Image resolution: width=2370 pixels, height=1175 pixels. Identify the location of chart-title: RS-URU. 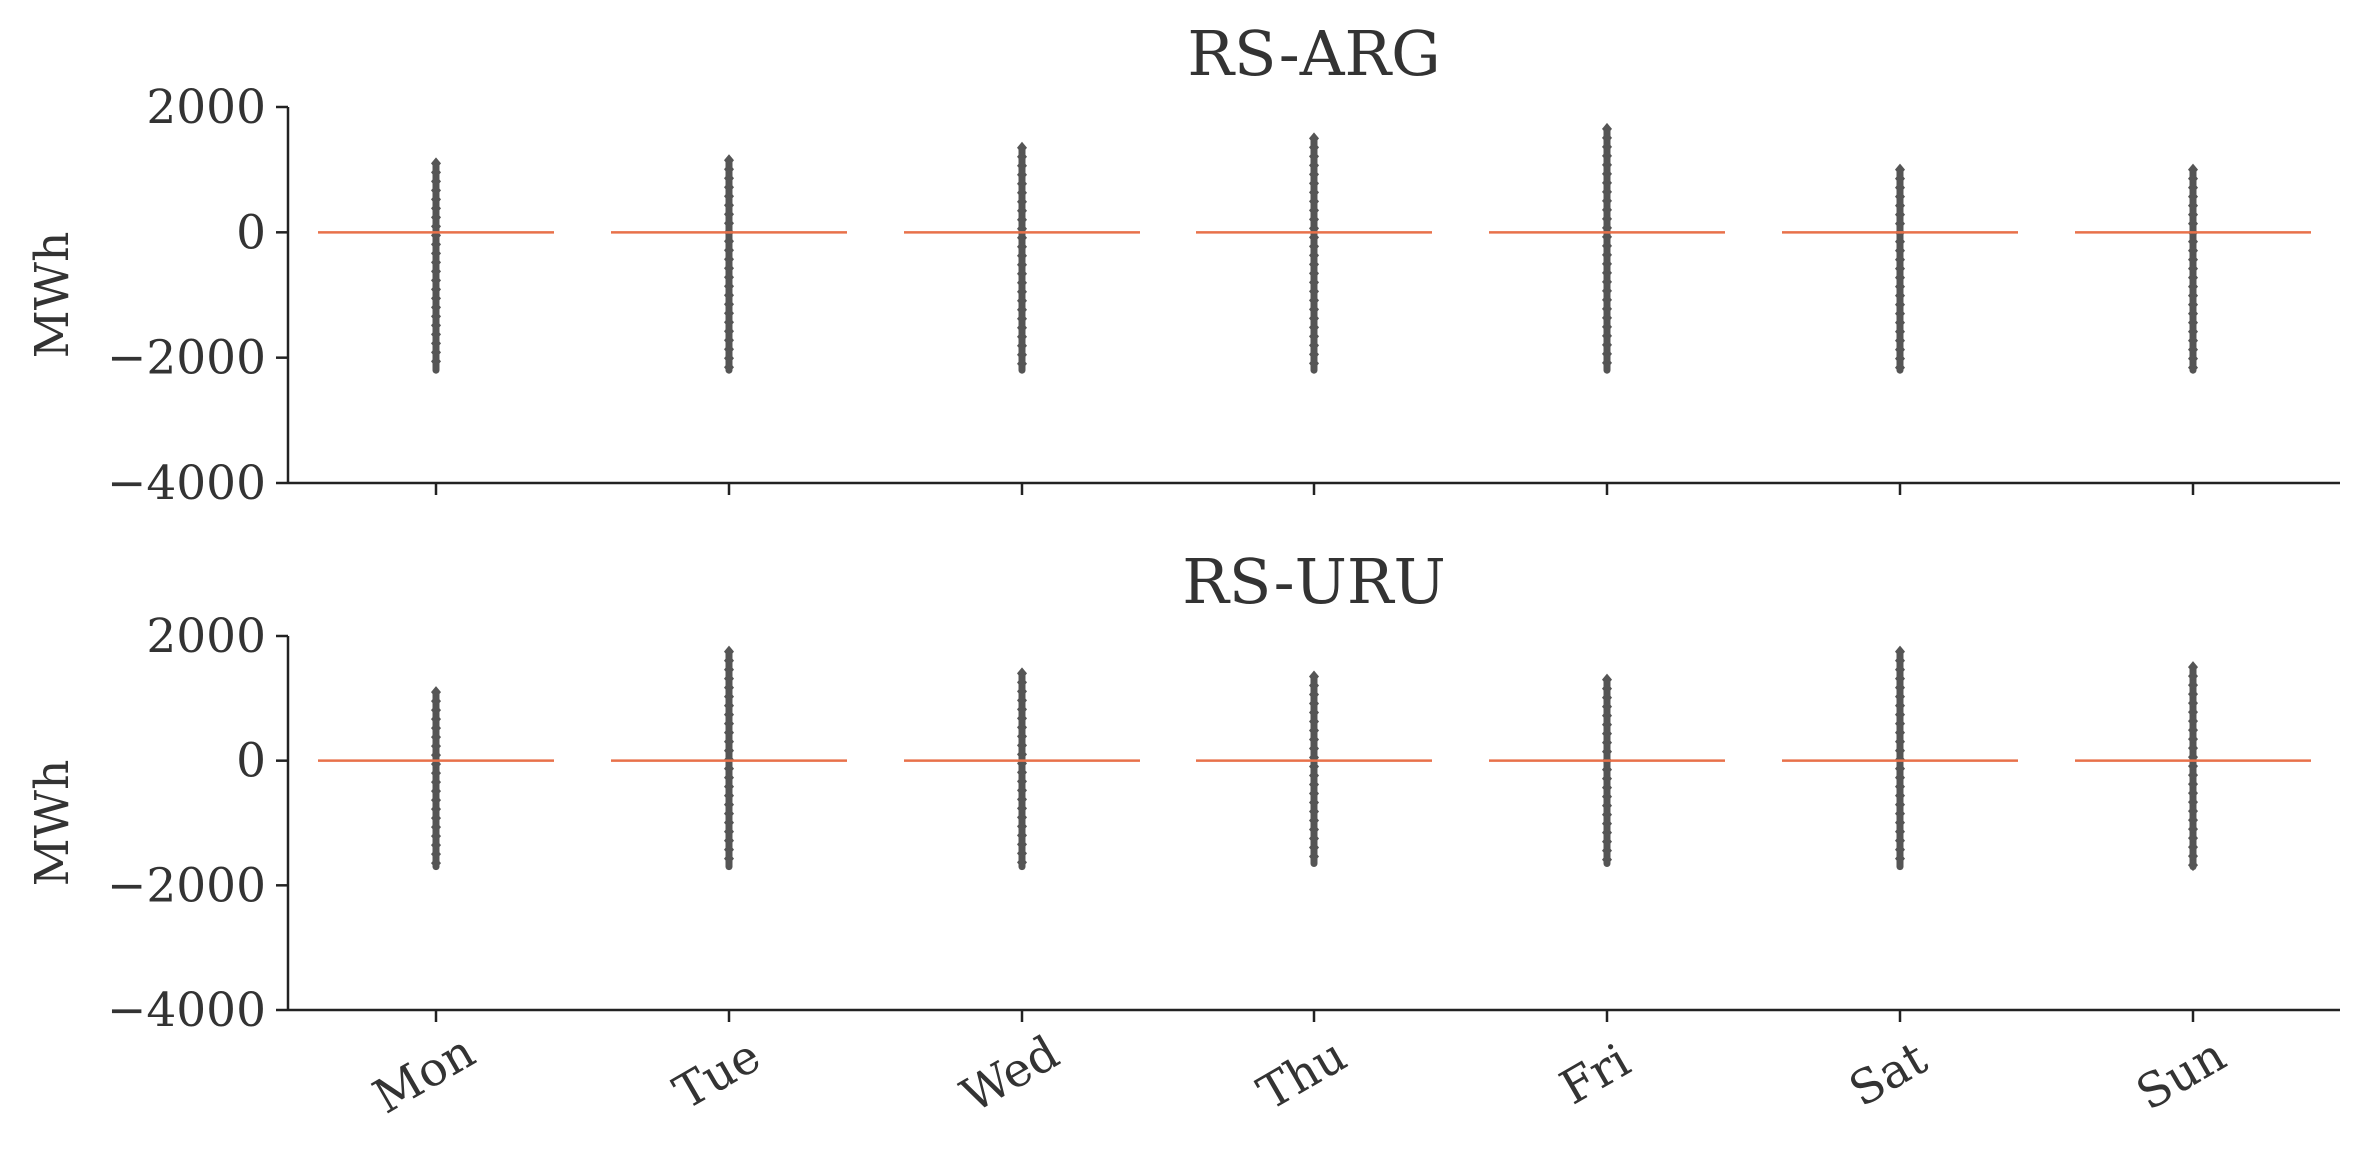
(1314, 581).